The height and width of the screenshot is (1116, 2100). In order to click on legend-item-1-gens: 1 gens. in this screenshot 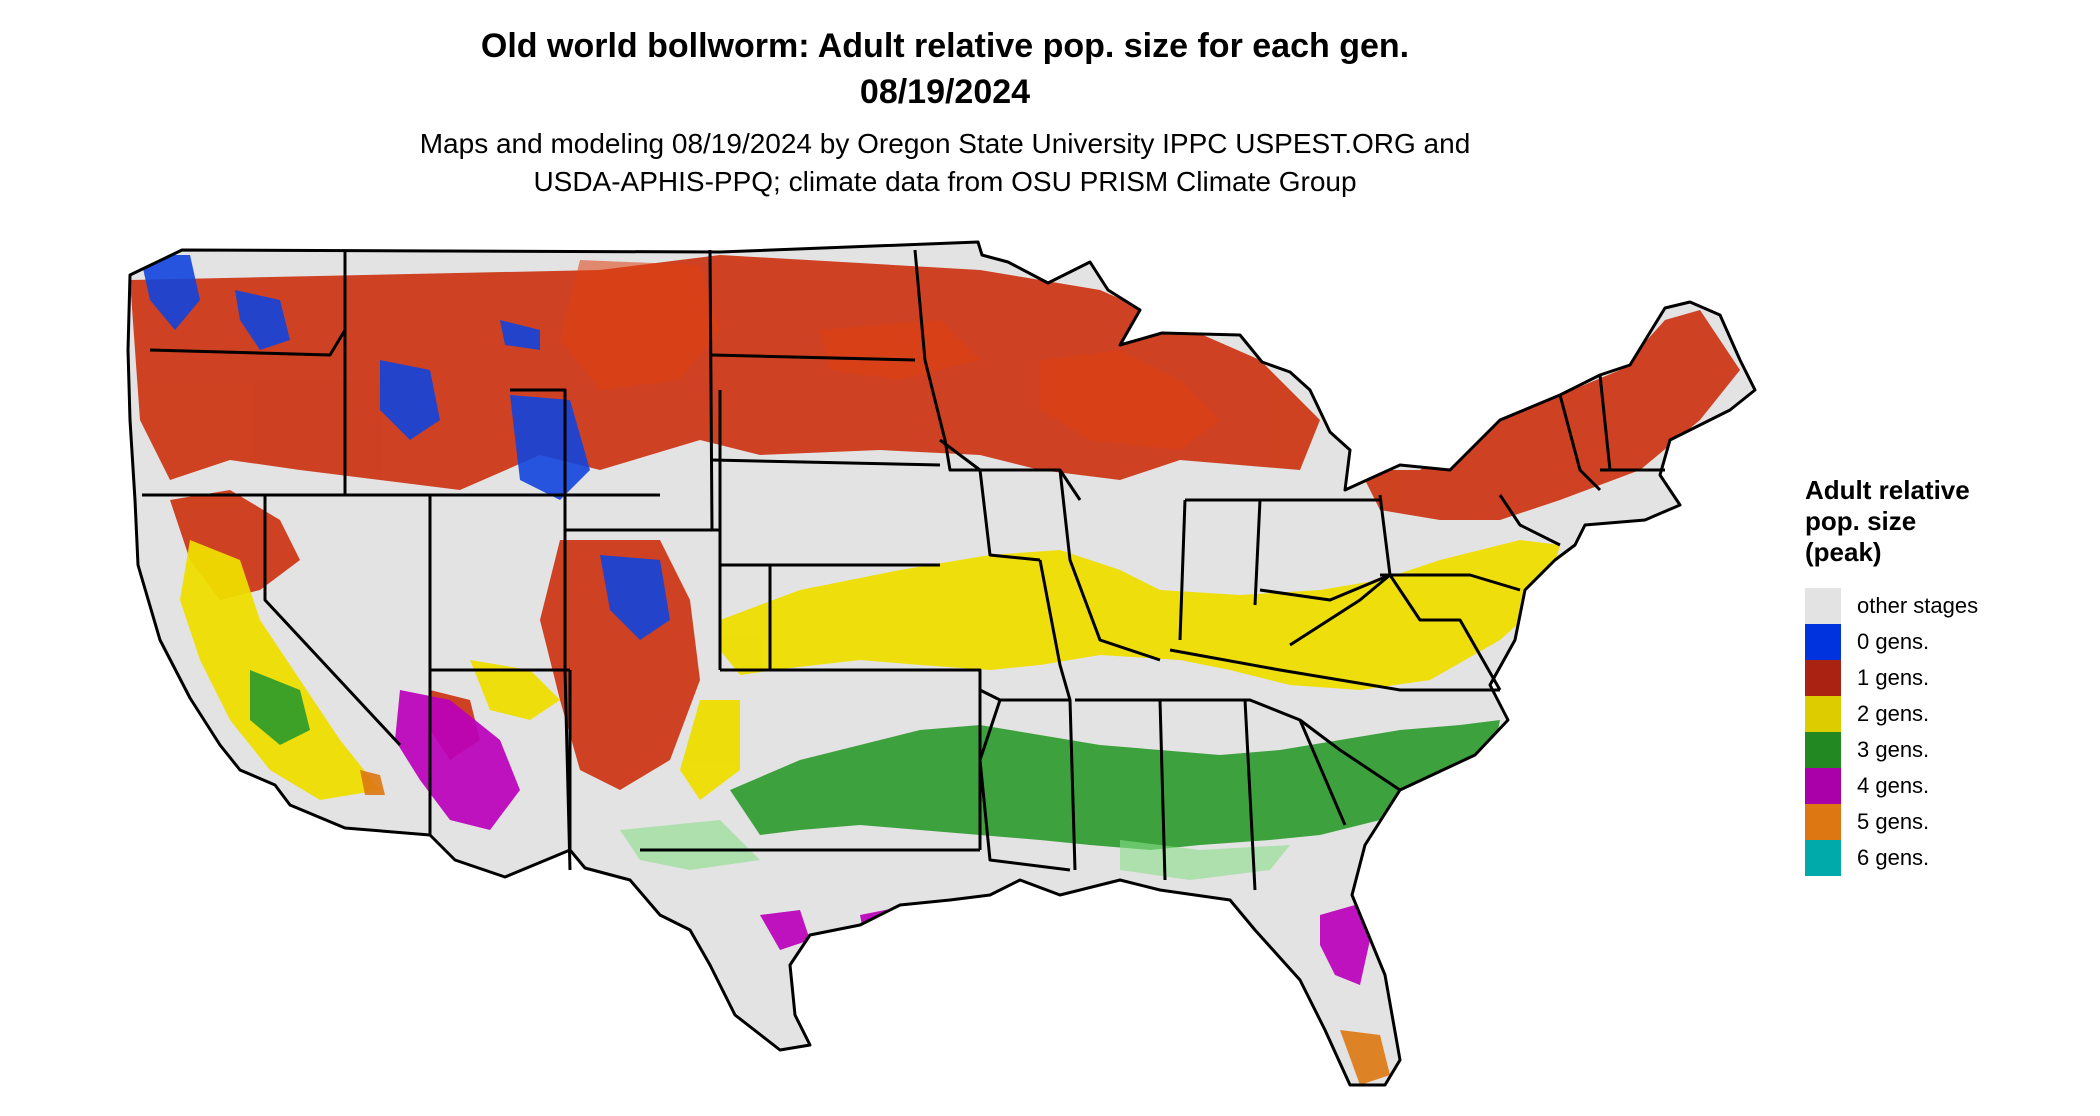, I will do `click(1891, 678)`.